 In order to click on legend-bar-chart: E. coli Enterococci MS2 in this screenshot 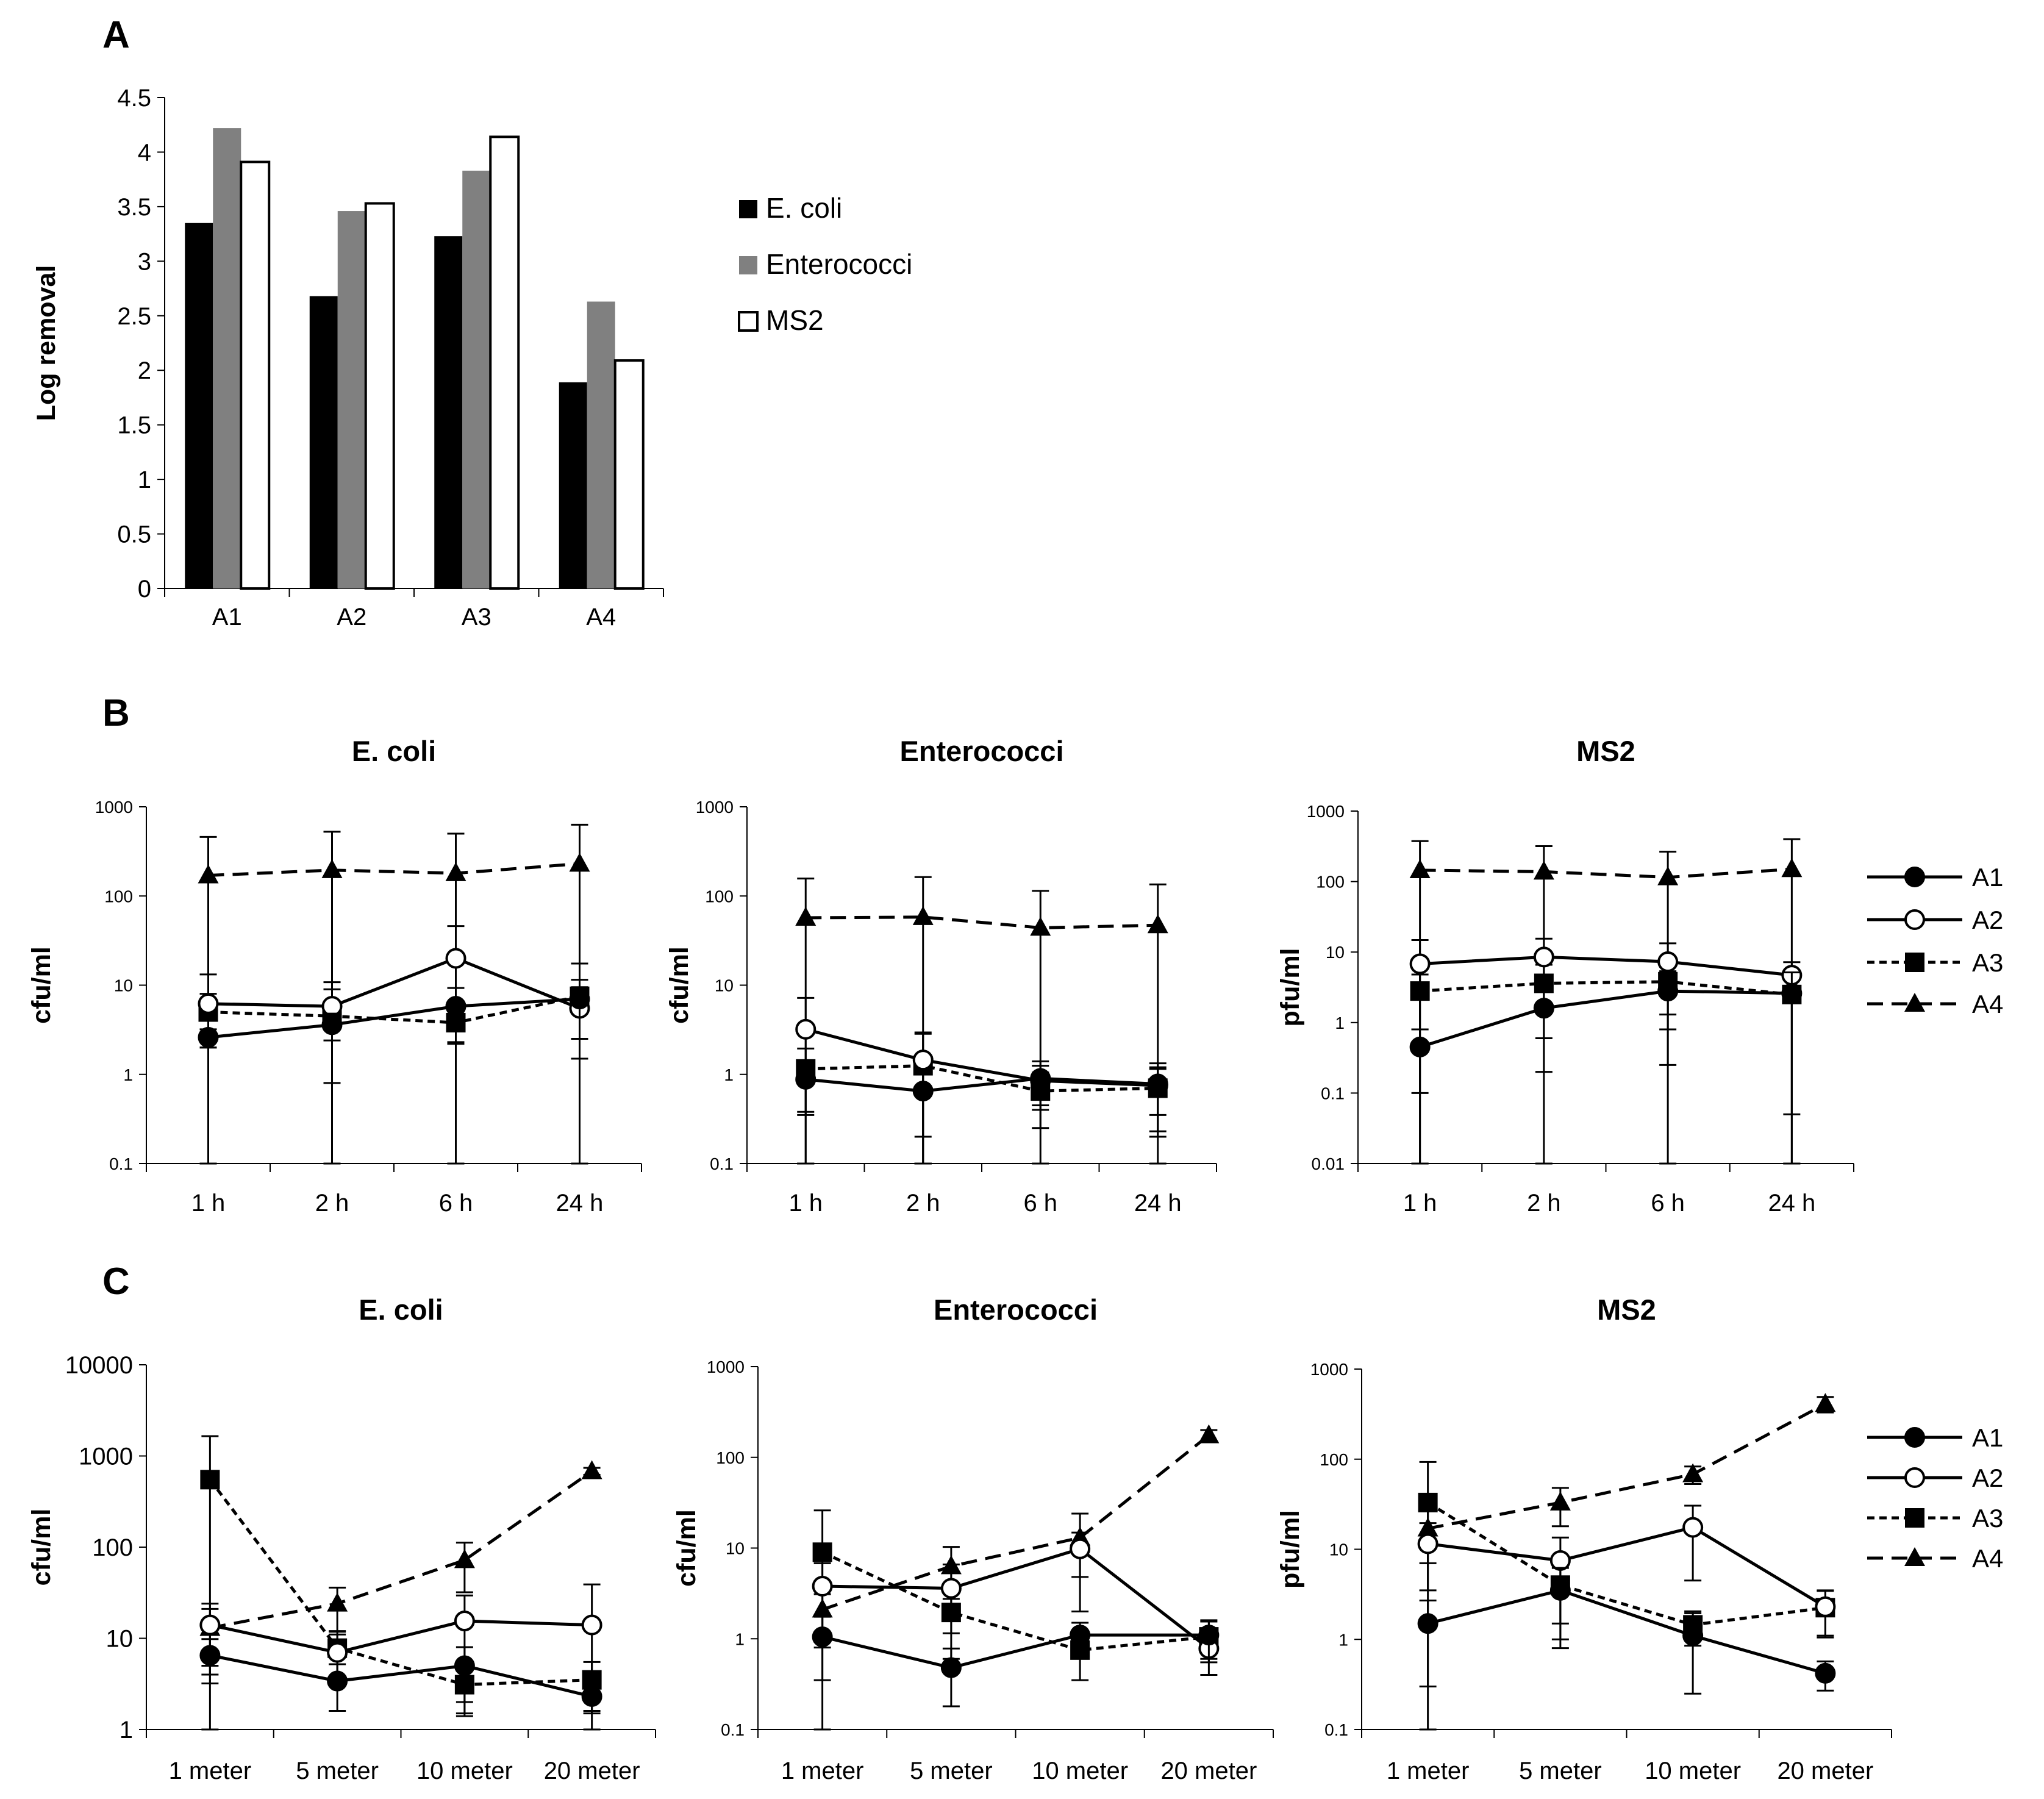, I will do `click(825, 264)`.